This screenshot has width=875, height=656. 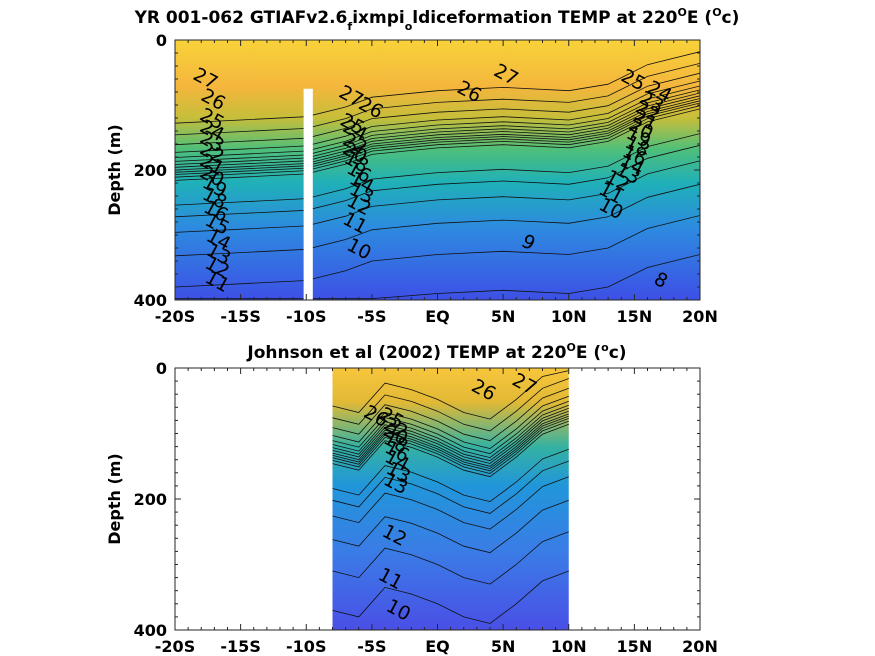 I want to click on panel-1-data-gap, so click(x=308, y=194).